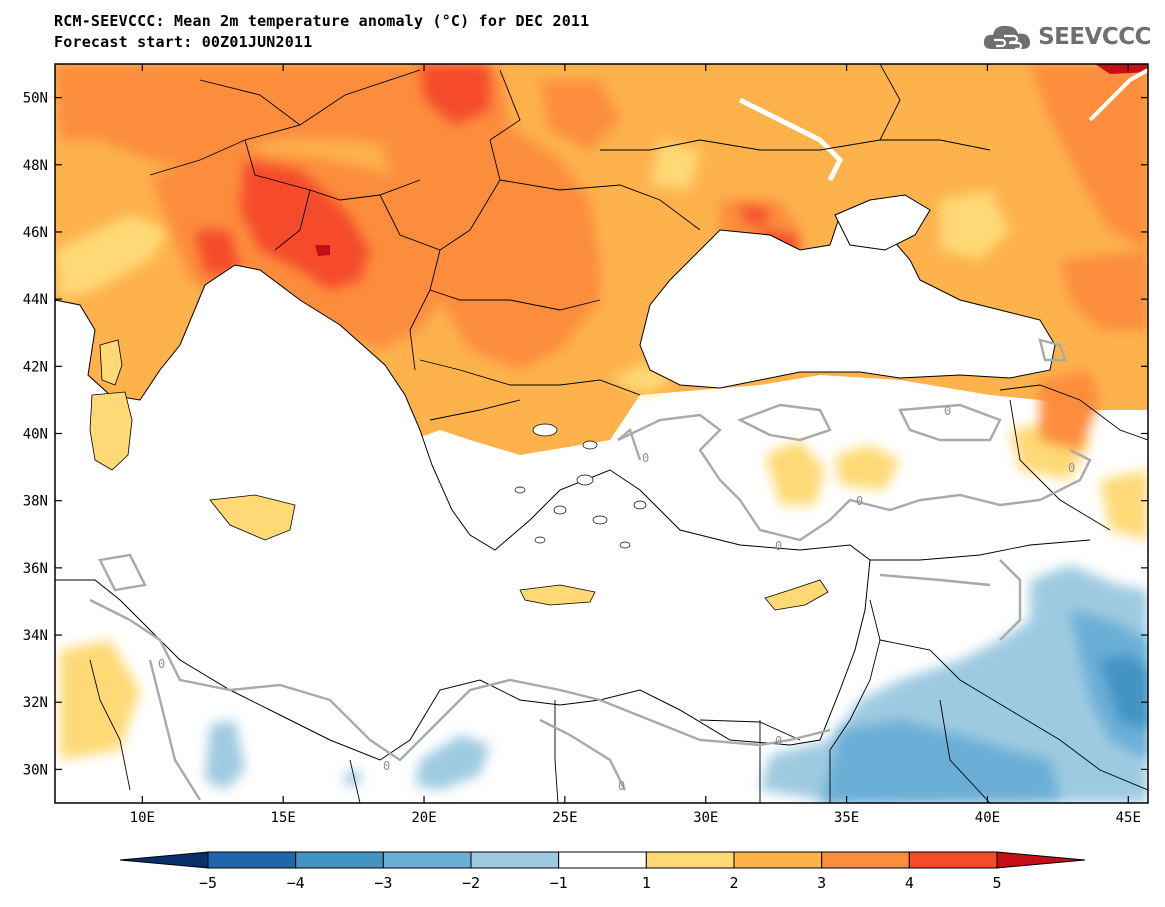 This screenshot has width=1165, height=907. I want to click on lon-tick-label: 15E, so click(283, 818).